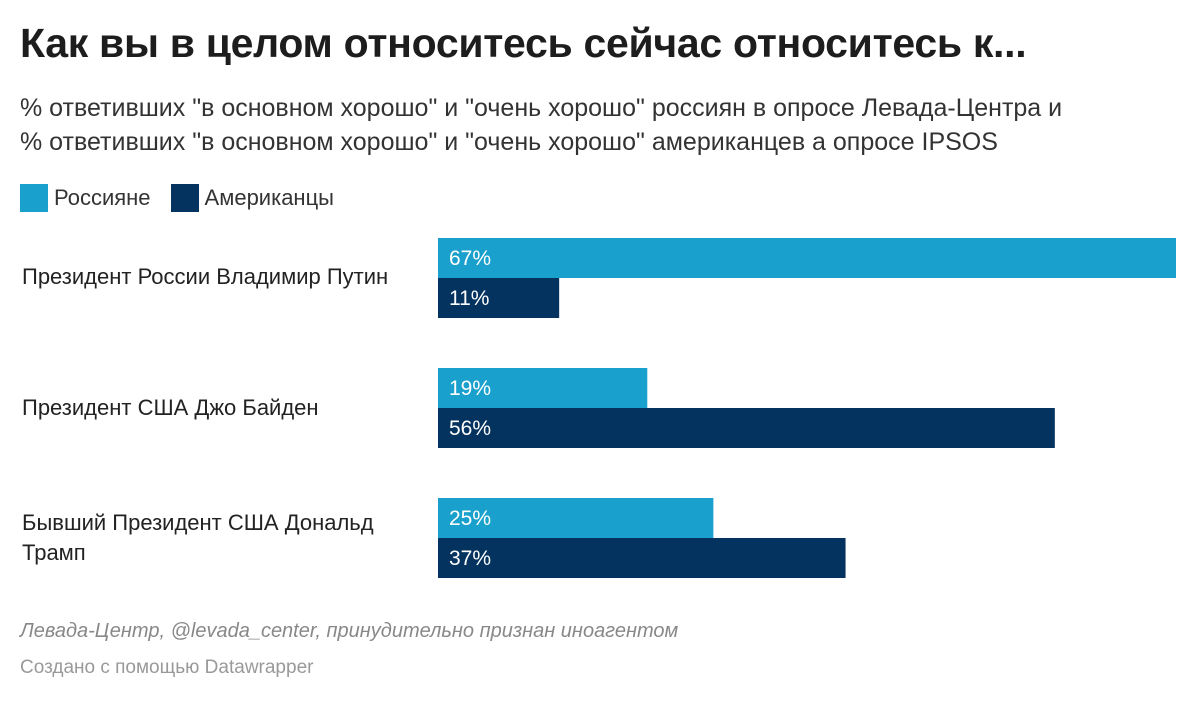 This screenshot has width=1198, height=702. I want to click on bar-trump-americans, so click(642, 558).